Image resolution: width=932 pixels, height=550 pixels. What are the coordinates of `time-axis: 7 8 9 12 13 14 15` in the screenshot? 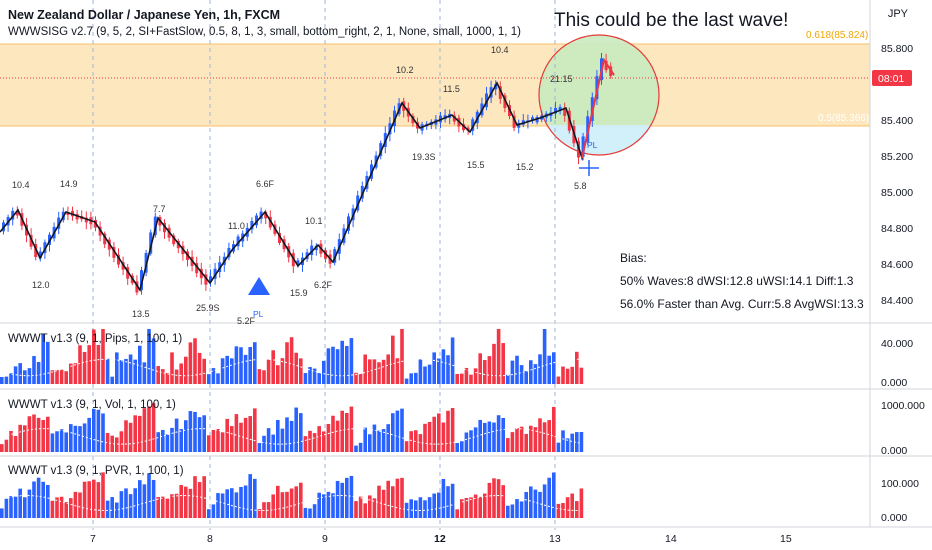 It's located at (441, 539).